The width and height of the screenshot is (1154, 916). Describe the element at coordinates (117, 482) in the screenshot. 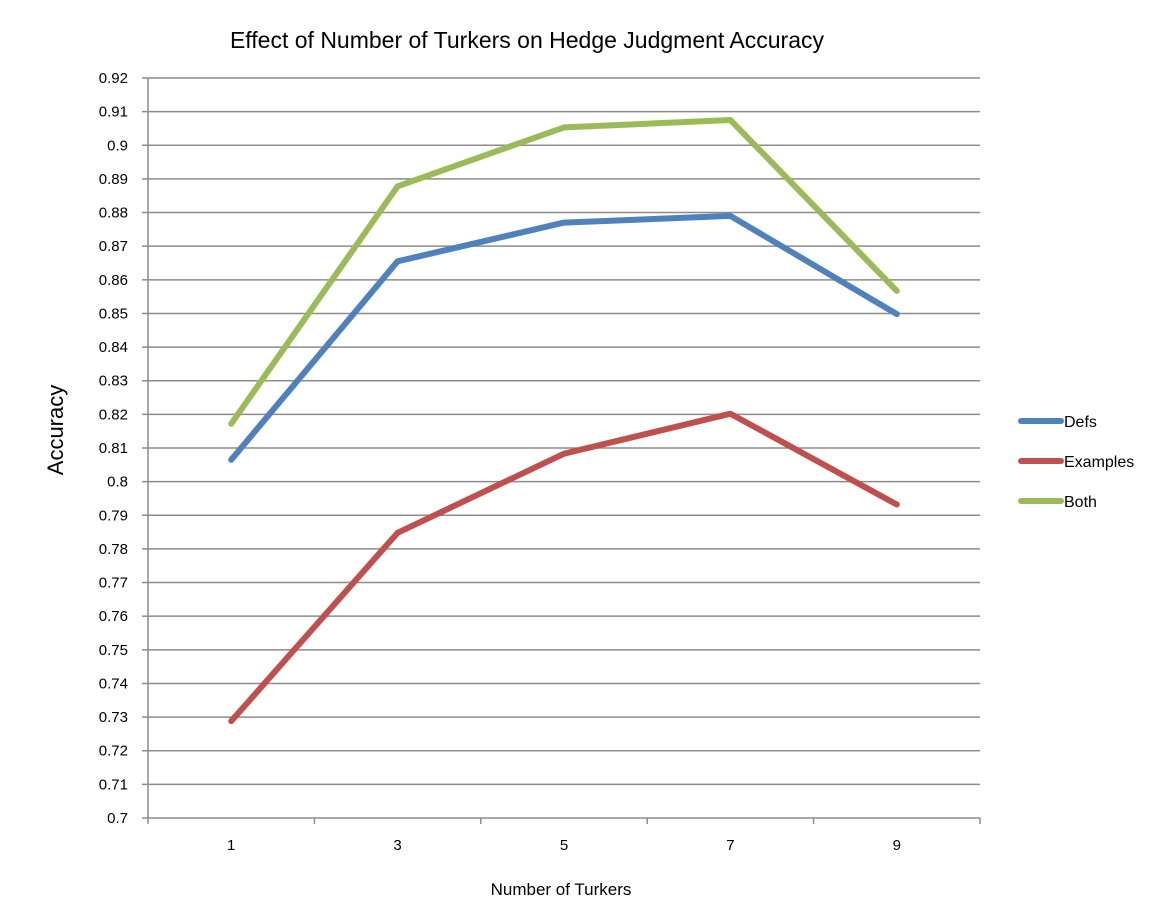

I see `y-tick-label: 0.8` at that location.